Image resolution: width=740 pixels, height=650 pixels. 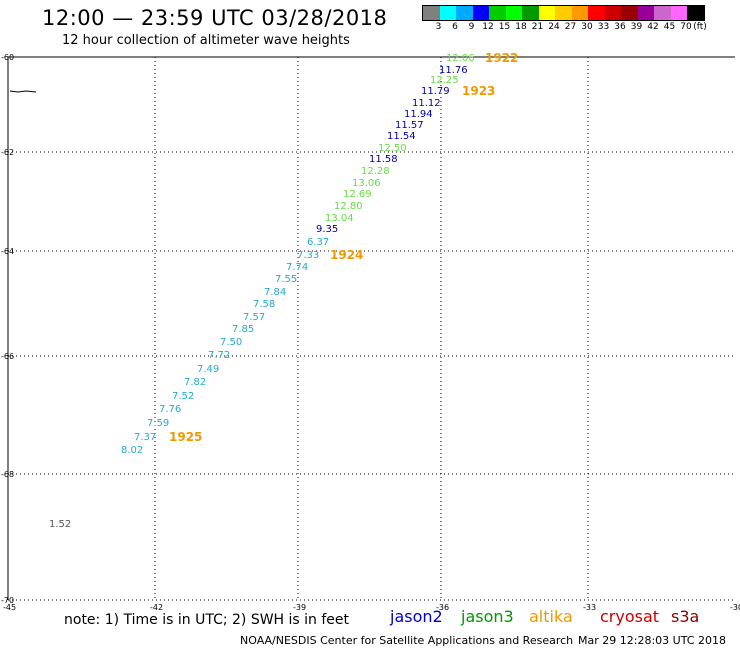 What do you see at coordinates (444, 80) in the screenshot?
I see `wave-height-label: 12.25` at bounding box center [444, 80].